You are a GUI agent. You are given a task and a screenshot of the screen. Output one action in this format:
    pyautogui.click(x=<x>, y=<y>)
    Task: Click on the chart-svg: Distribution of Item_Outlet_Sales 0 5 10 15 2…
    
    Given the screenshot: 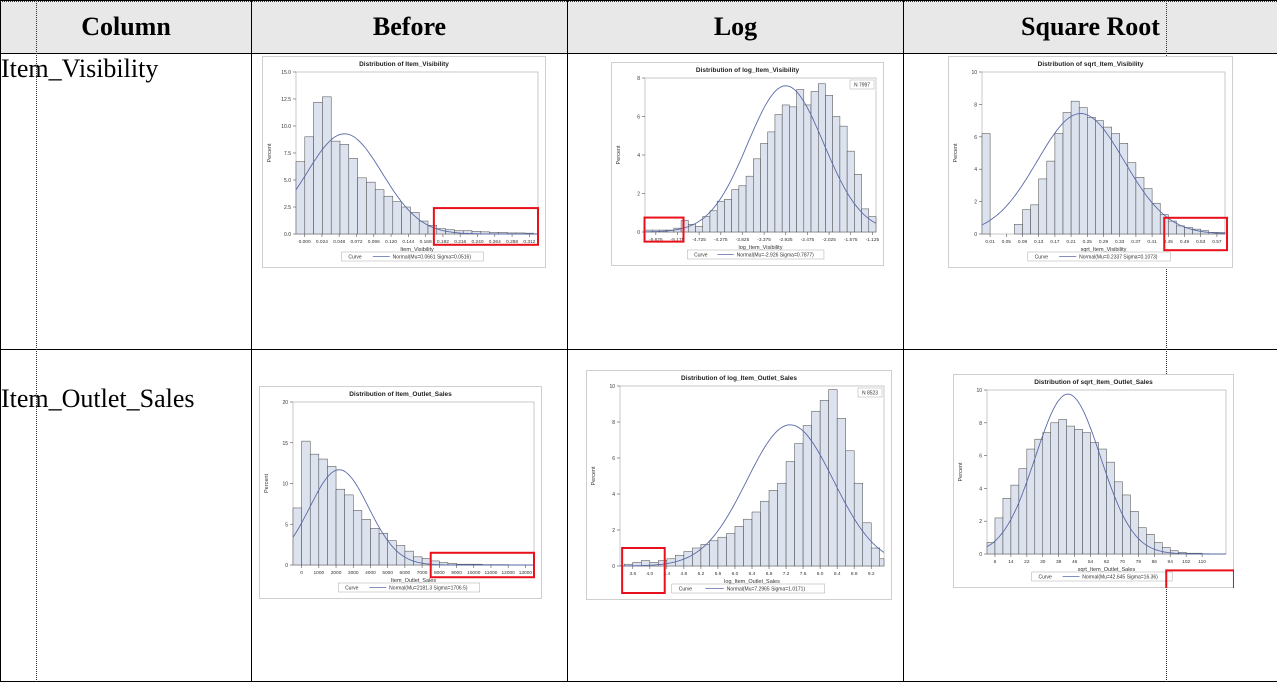 What is the action you would take?
    pyautogui.click(x=400, y=492)
    